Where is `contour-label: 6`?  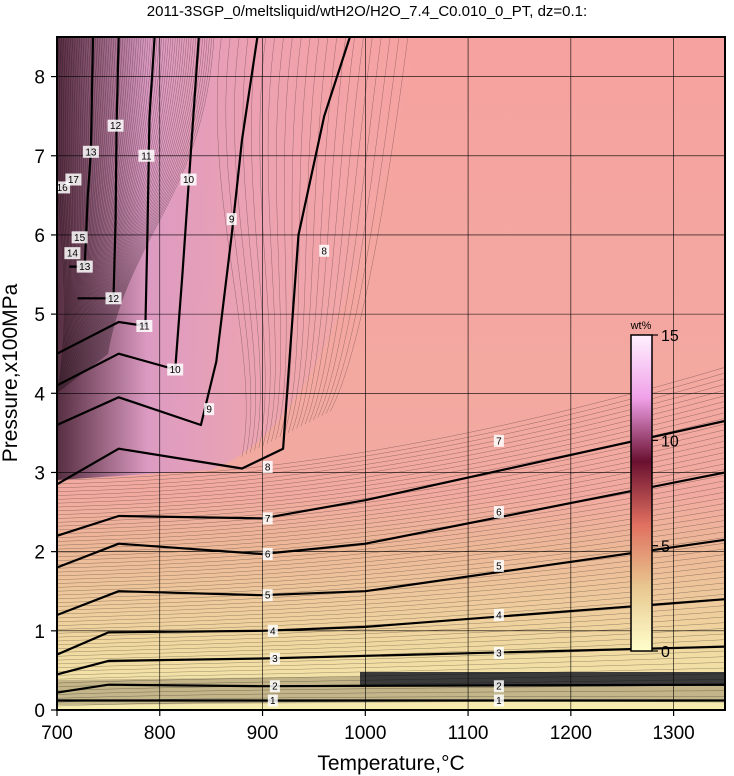
contour-label: 6 is located at coordinates (268, 555).